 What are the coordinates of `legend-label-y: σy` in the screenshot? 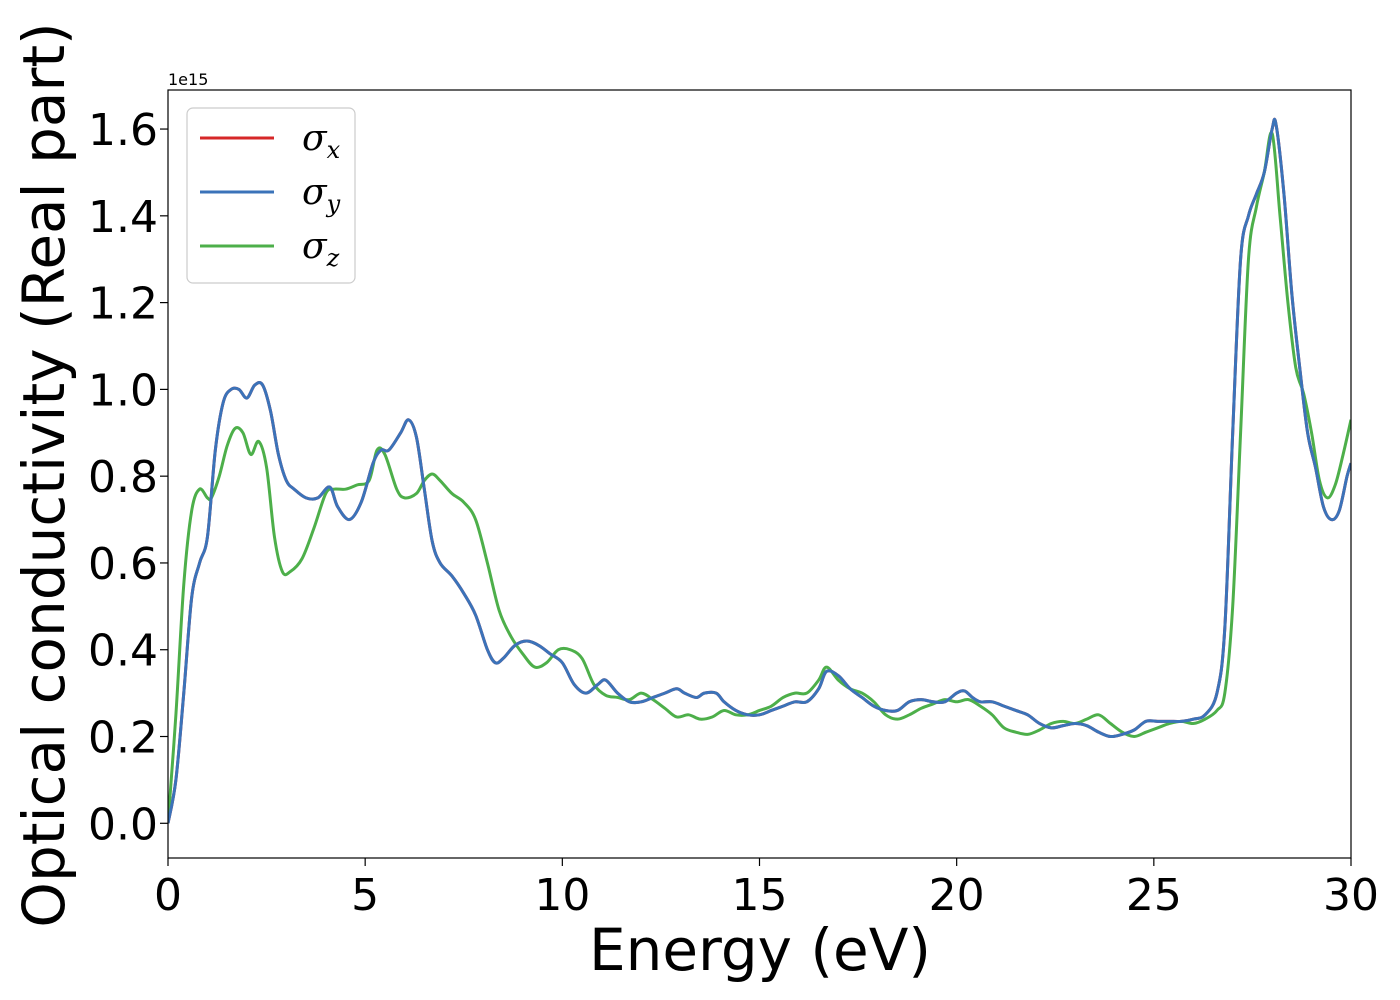 It's located at (321, 195).